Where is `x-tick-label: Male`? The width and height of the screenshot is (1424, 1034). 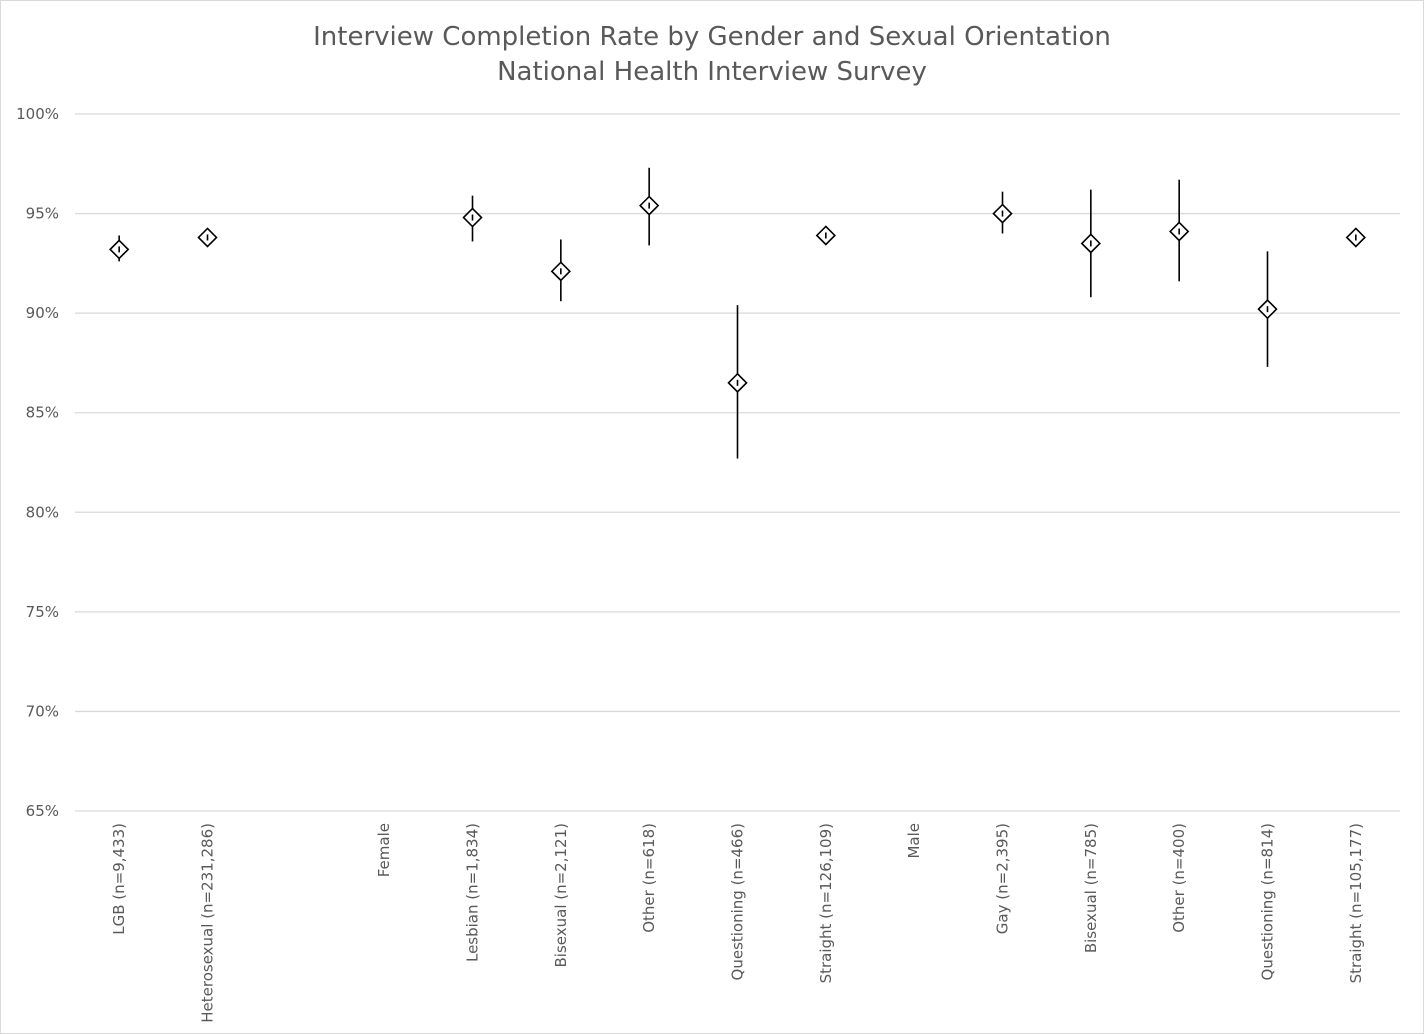 x-tick-label: Male is located at coordinates (914, 841).